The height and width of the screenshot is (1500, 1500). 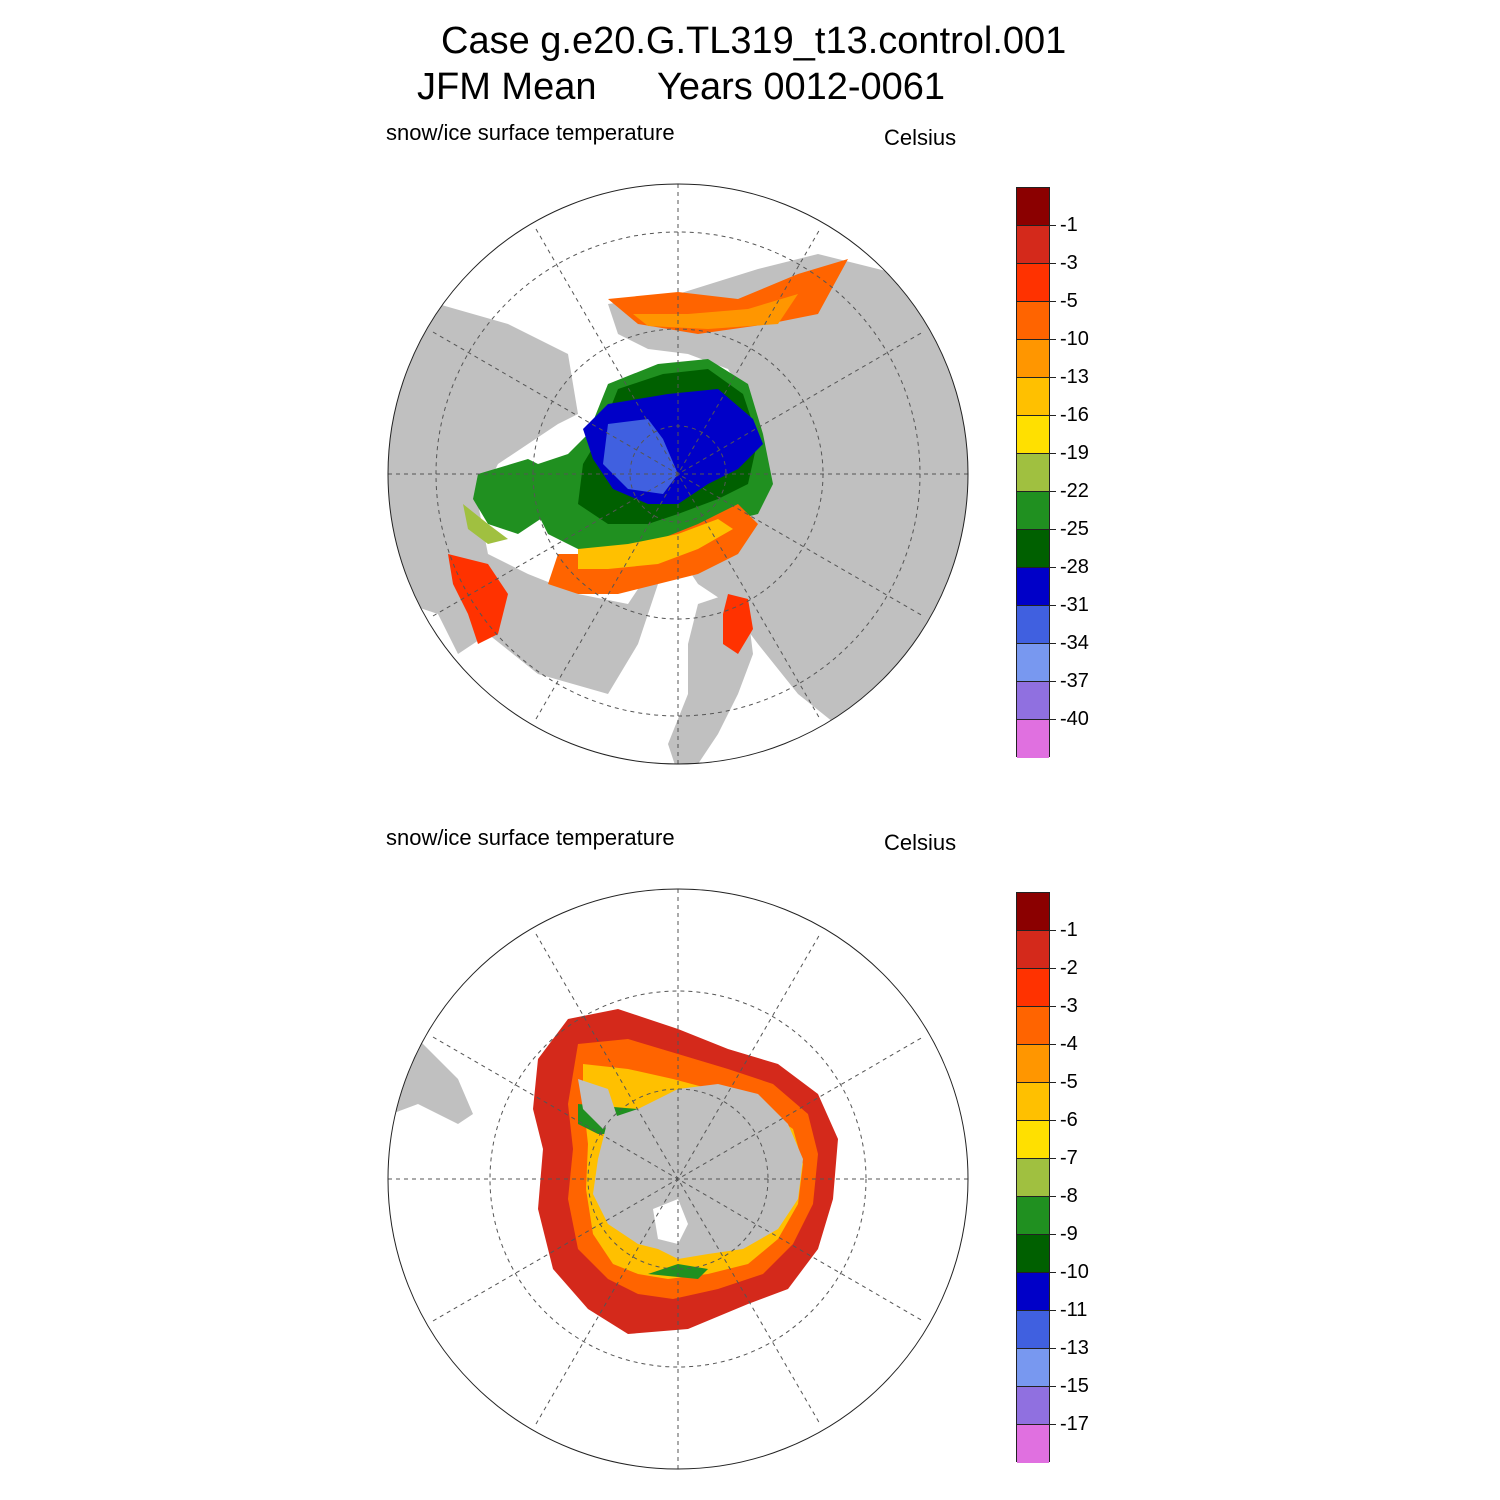 What do you see at coordinates (1069, 1044) in the screenshot?
I see `south-colorbar-label: -4` at bounding box center [1069, 1044].